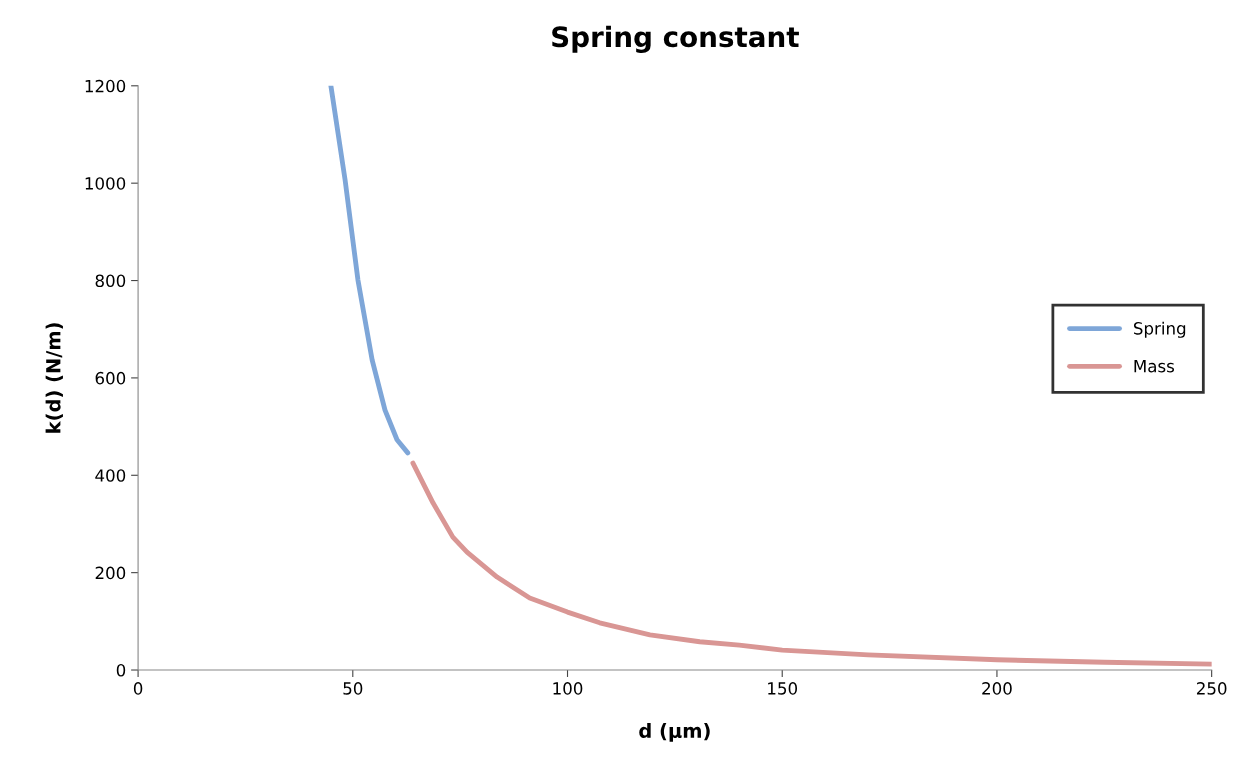 The height and width of the screenshot is (780, 1244). What do you see at coordinates (1154, 366) in the screenshot?
I see `legend-label: Mass` at bounding box center [1154, 366].